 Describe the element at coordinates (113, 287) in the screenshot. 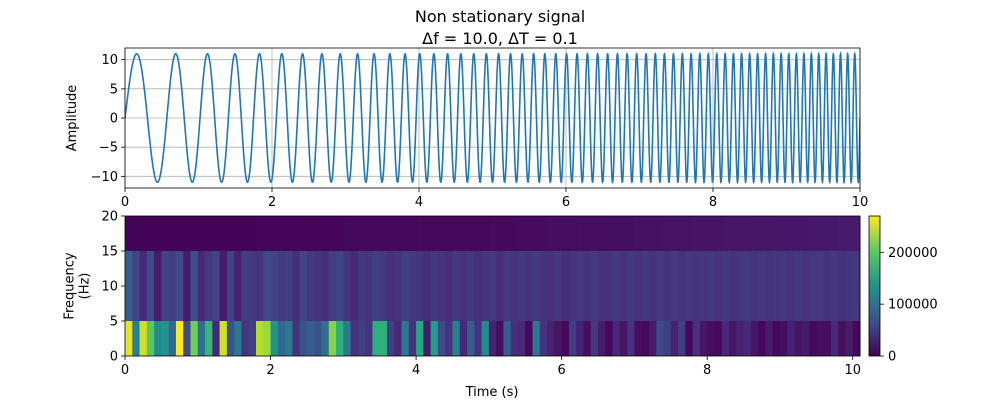

I see `spectrogram-y-ticks: 0 5 10 15 20` at that location.